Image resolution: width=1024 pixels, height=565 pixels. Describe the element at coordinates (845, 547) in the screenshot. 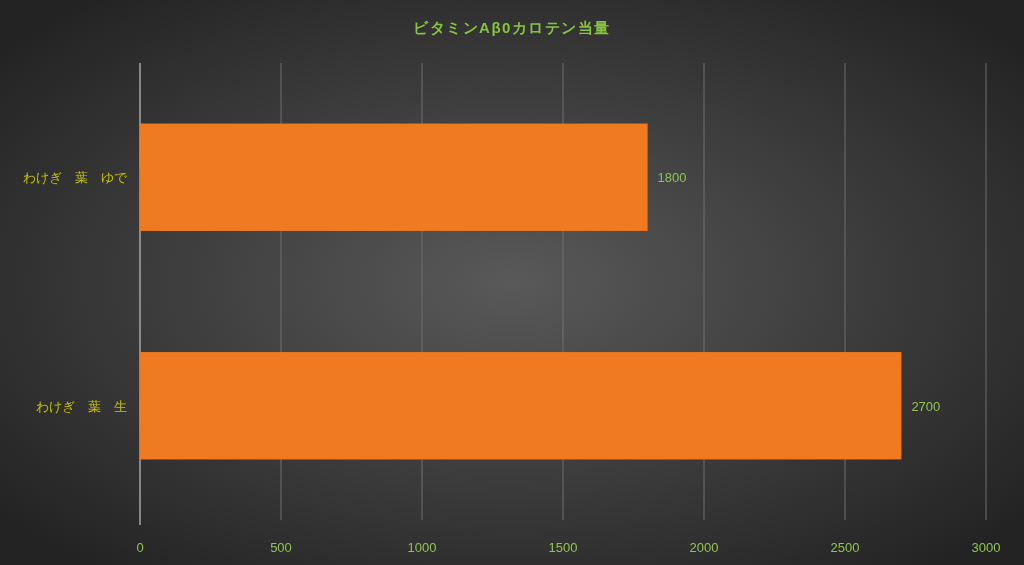

I see `x-tick-label: 2500` at that location.